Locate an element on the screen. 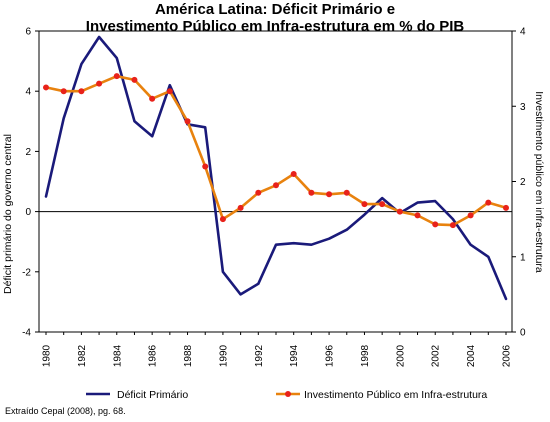 This screenshot has width=550, height=422. left-tick-label: 6 is located at coordinates (28, 32).